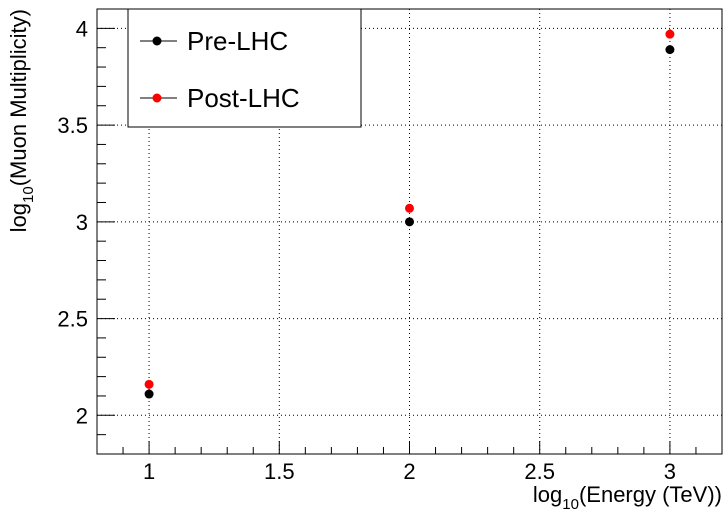 The image size is (728, 519). Describe the element at coordinates (149, 471) in the screenshot. I see `x-tick-label-1: 1` at that location.